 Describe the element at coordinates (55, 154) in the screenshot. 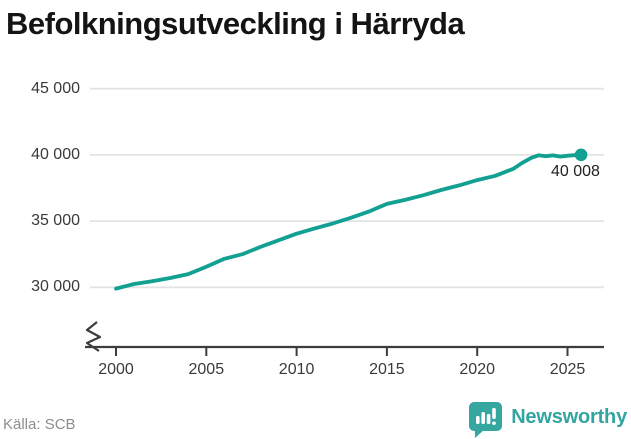

I see `y-axis-tick-label: 40 000` at that location.